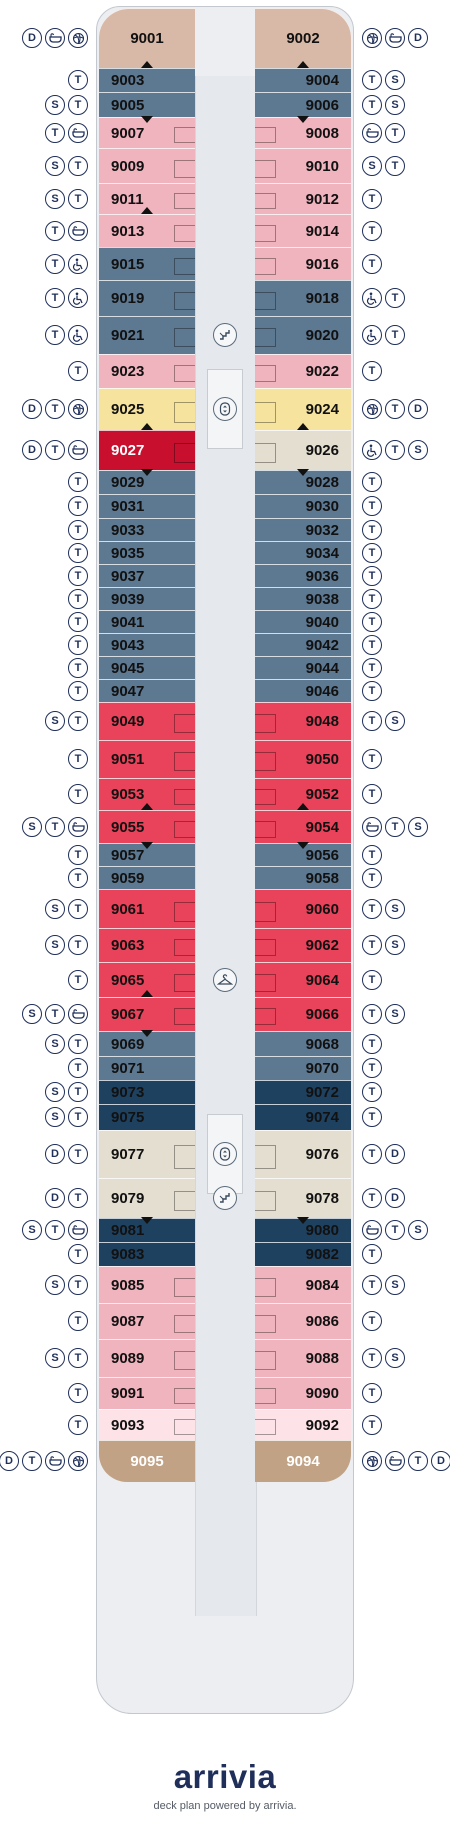 The image size is (450, 1824). I want to click on connecting-door-icon, so click(147, 210).